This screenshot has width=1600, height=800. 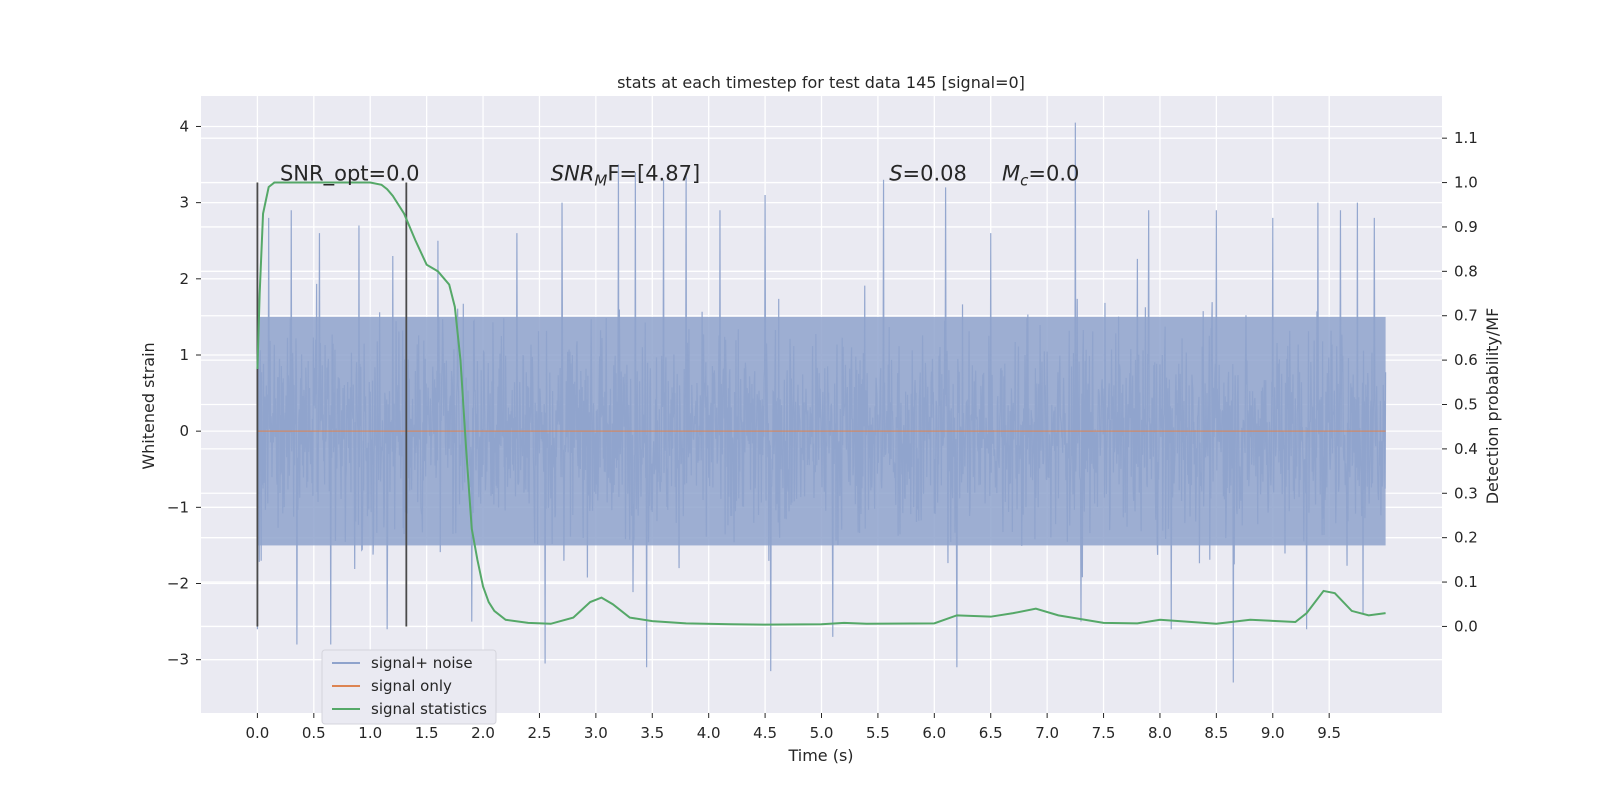 What do you see at coordinates (1047, 733) in the screenshot?
I see `x-tick-label: 7.0` at bounding box center [1047, 733].